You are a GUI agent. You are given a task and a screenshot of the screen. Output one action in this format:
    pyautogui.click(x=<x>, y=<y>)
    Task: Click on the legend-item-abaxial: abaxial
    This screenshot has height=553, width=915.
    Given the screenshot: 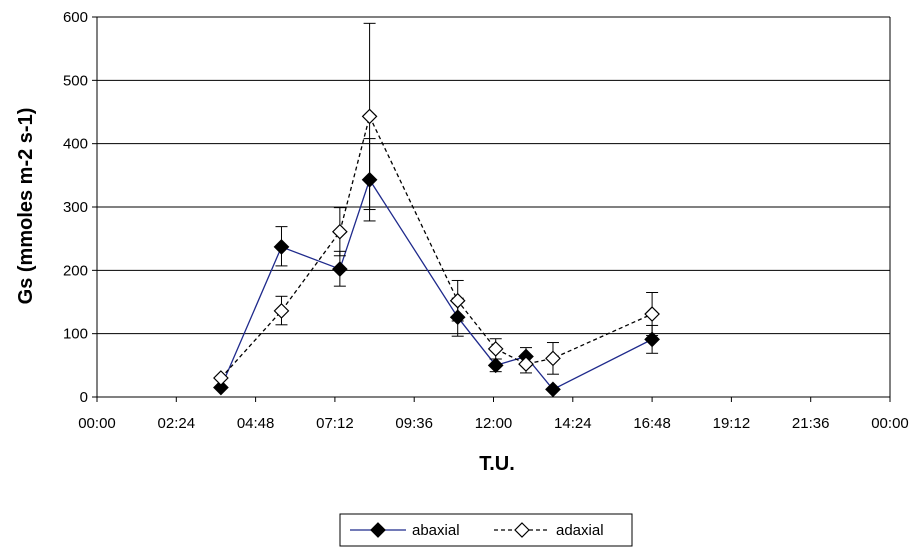 What is the action you would take?
    pyautogui.click(x=405, y=530)
    